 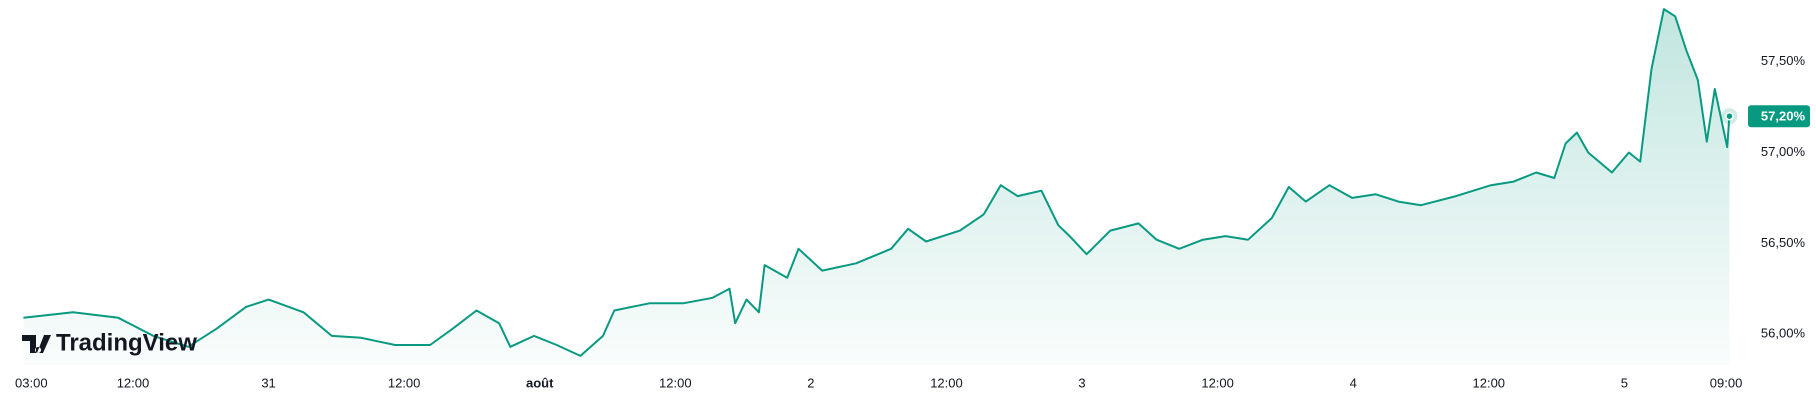 What do you see at coordinates (1624, 382) in the screenshot?
I see `x-tick-label: 5` at bounding box center [1624, 382].